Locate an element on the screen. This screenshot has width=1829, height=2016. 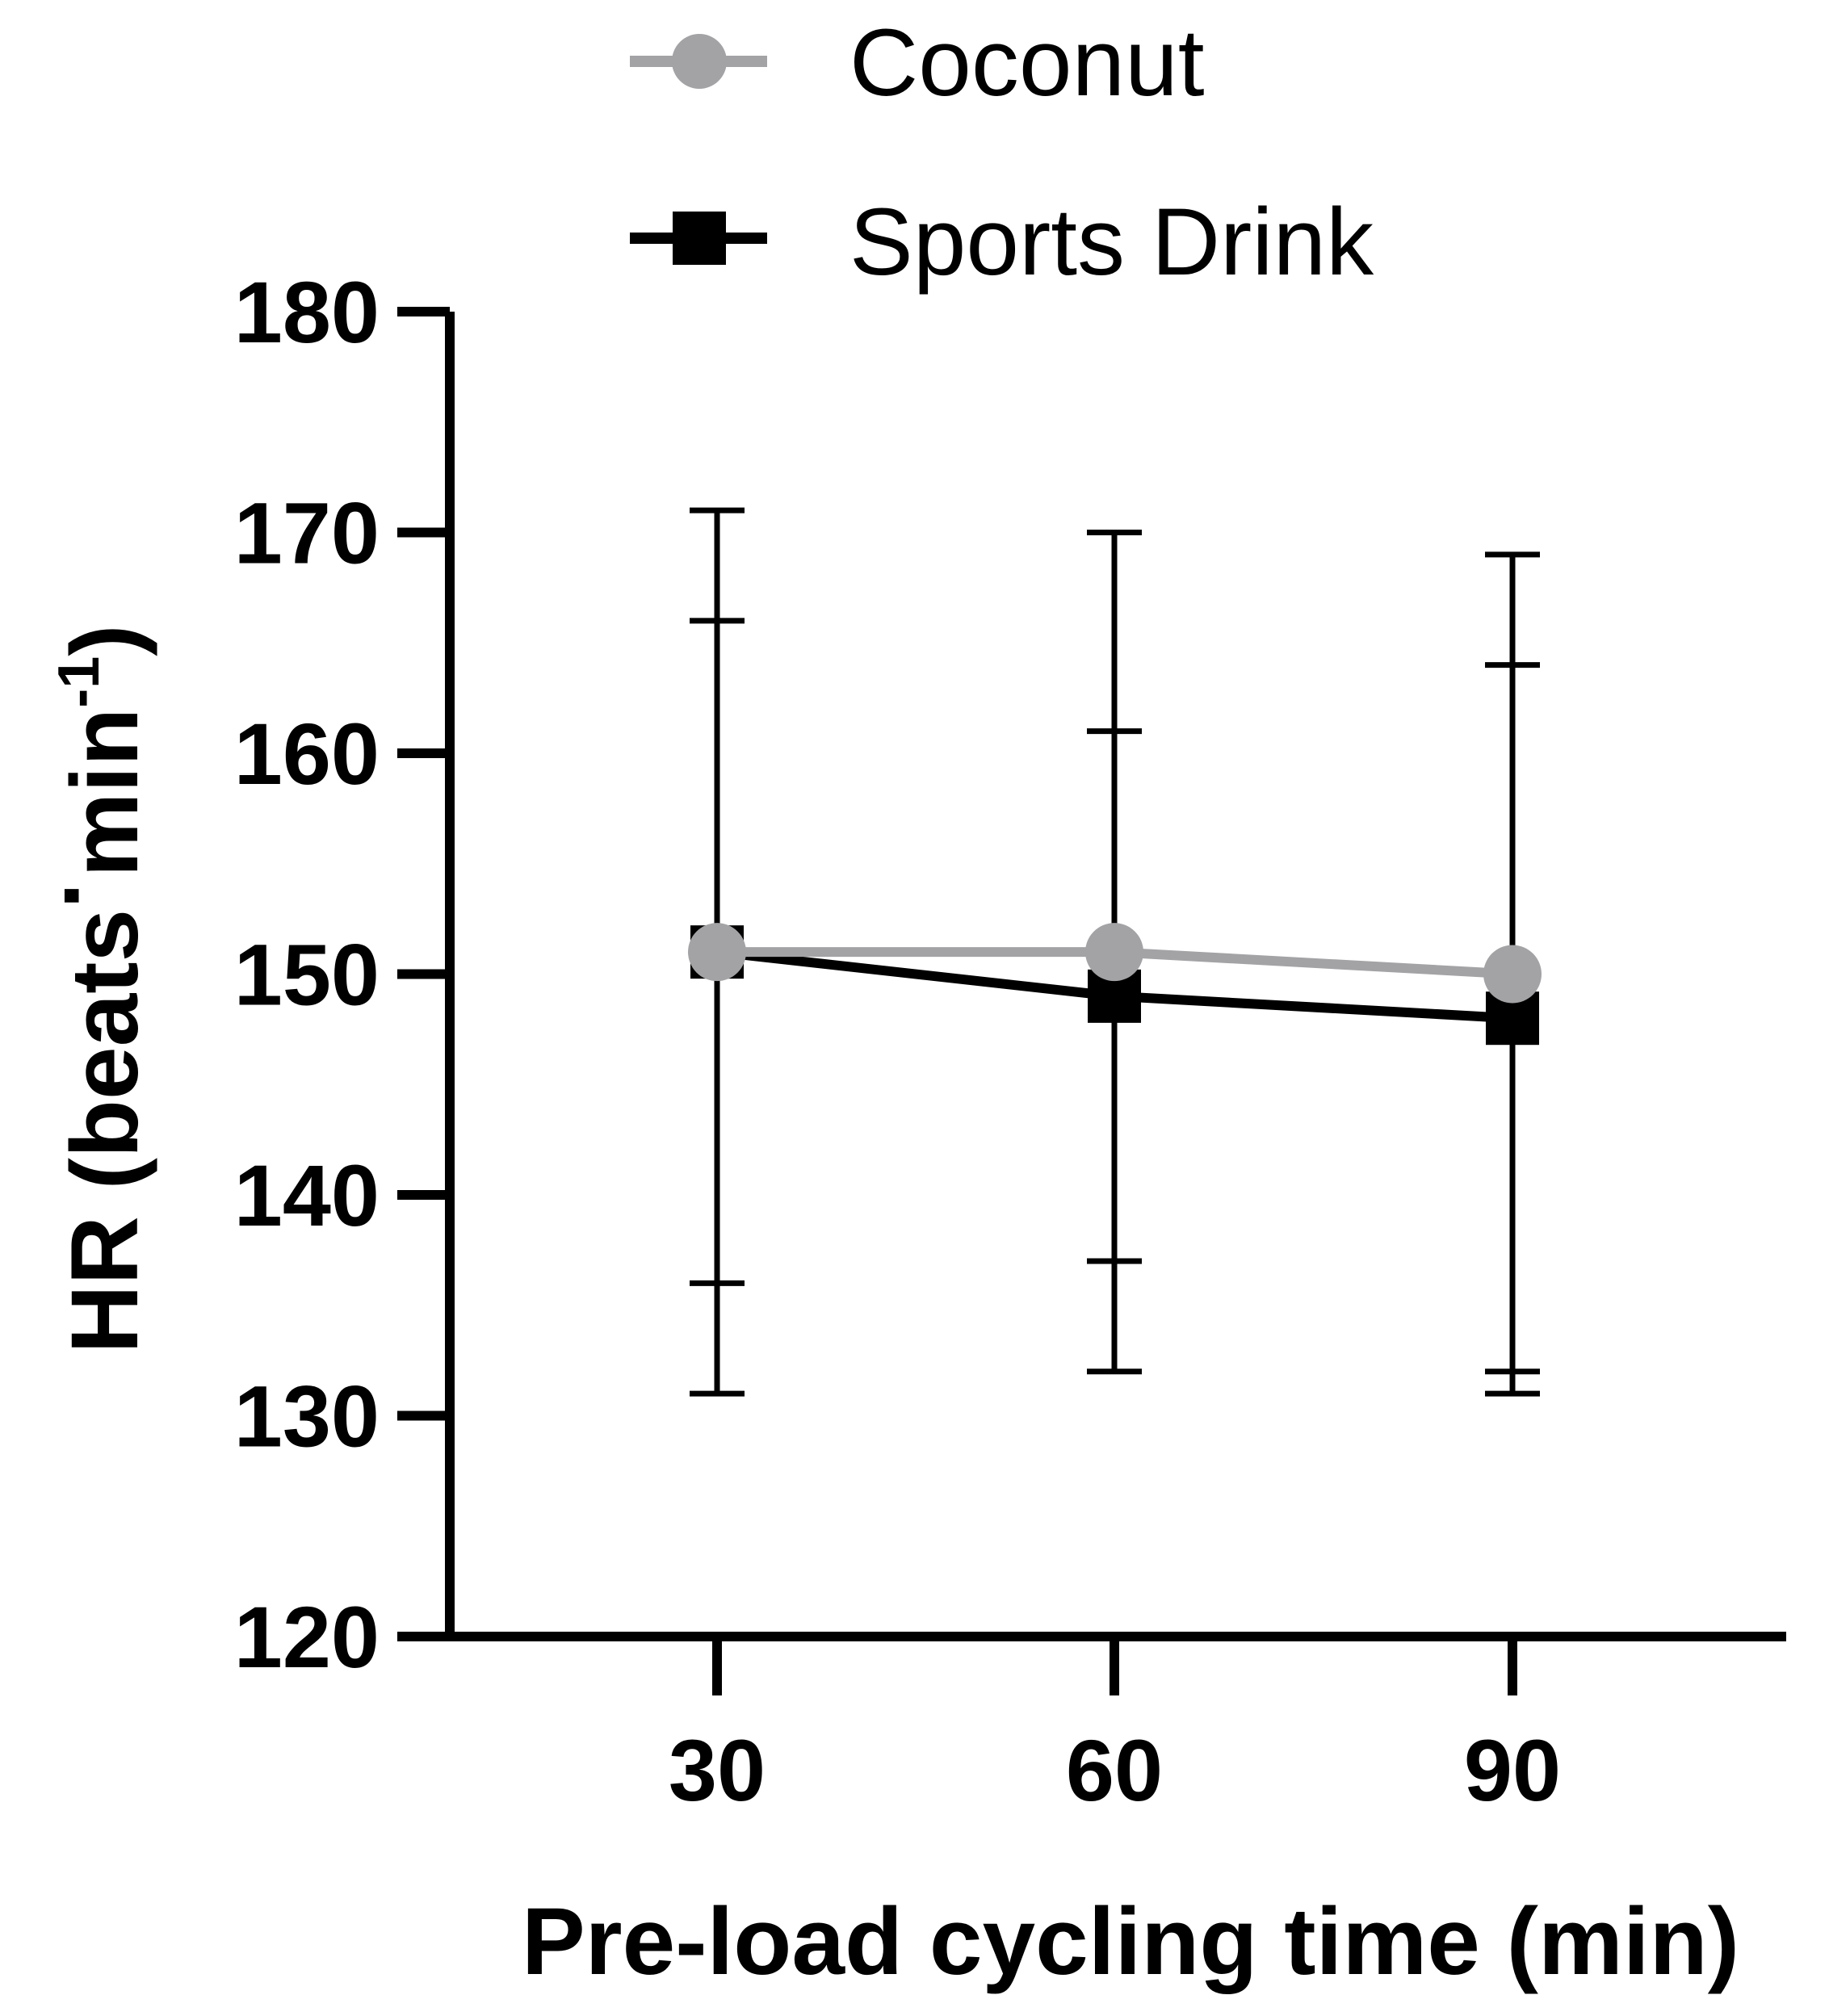
y-tick-label-140: 140 is located at coordinates (307, 1195).